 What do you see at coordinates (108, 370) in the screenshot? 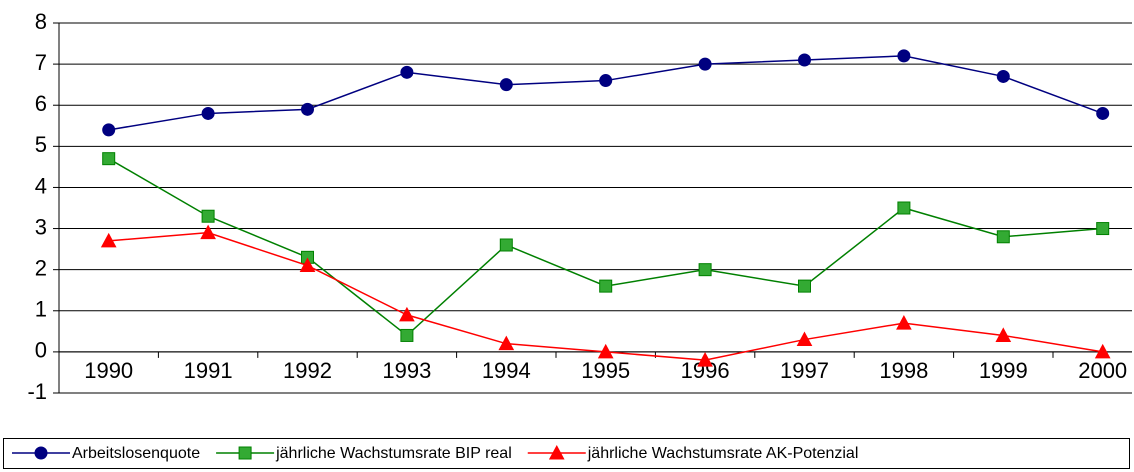
I see `x-tick-label: 1990` at bounding box center [108, 370].